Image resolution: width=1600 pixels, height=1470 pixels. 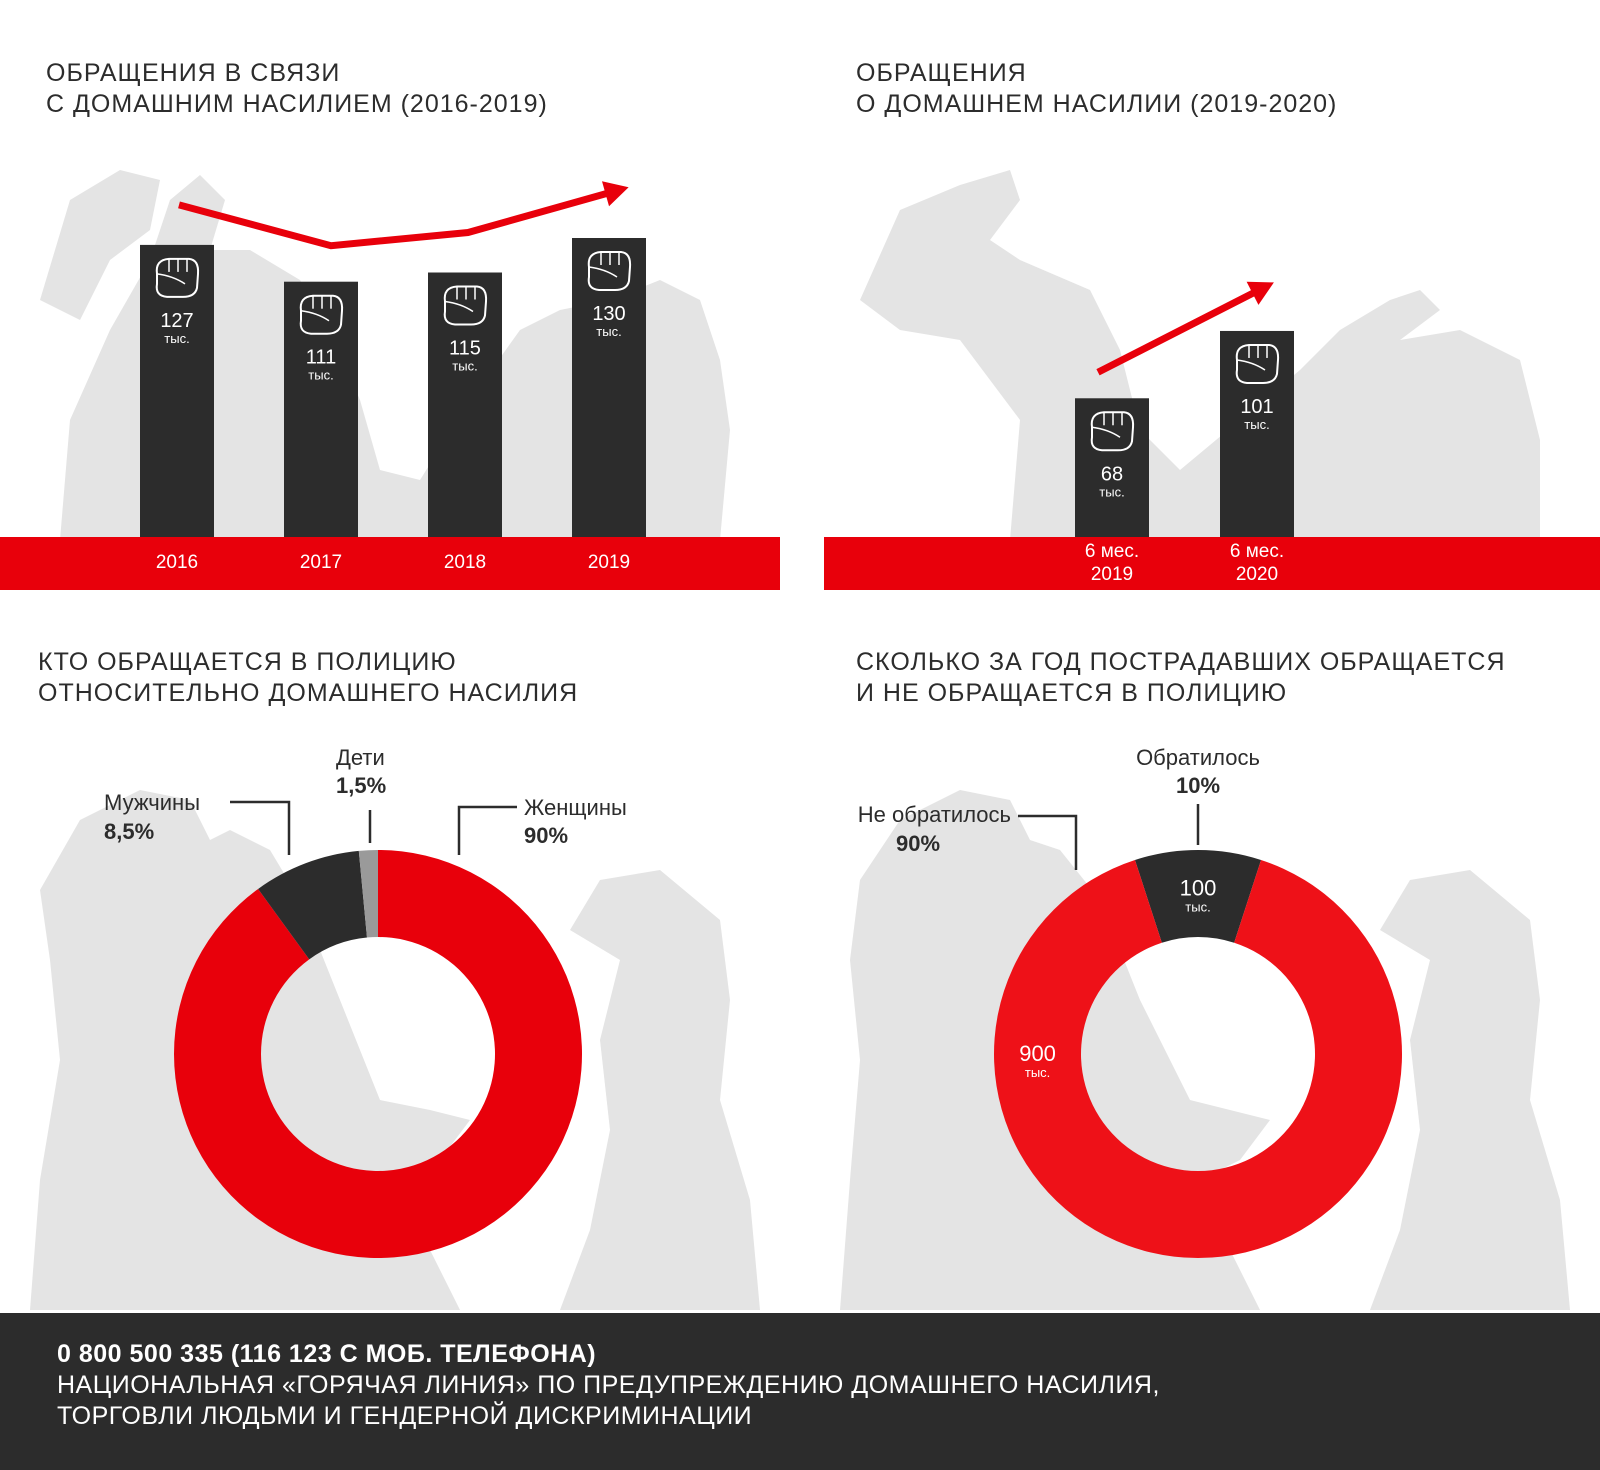 What do you see at coordinates (361, 785) in the screenshot?
I see `slice-percent-label: 1,5%` at bounding box center [361, 785].